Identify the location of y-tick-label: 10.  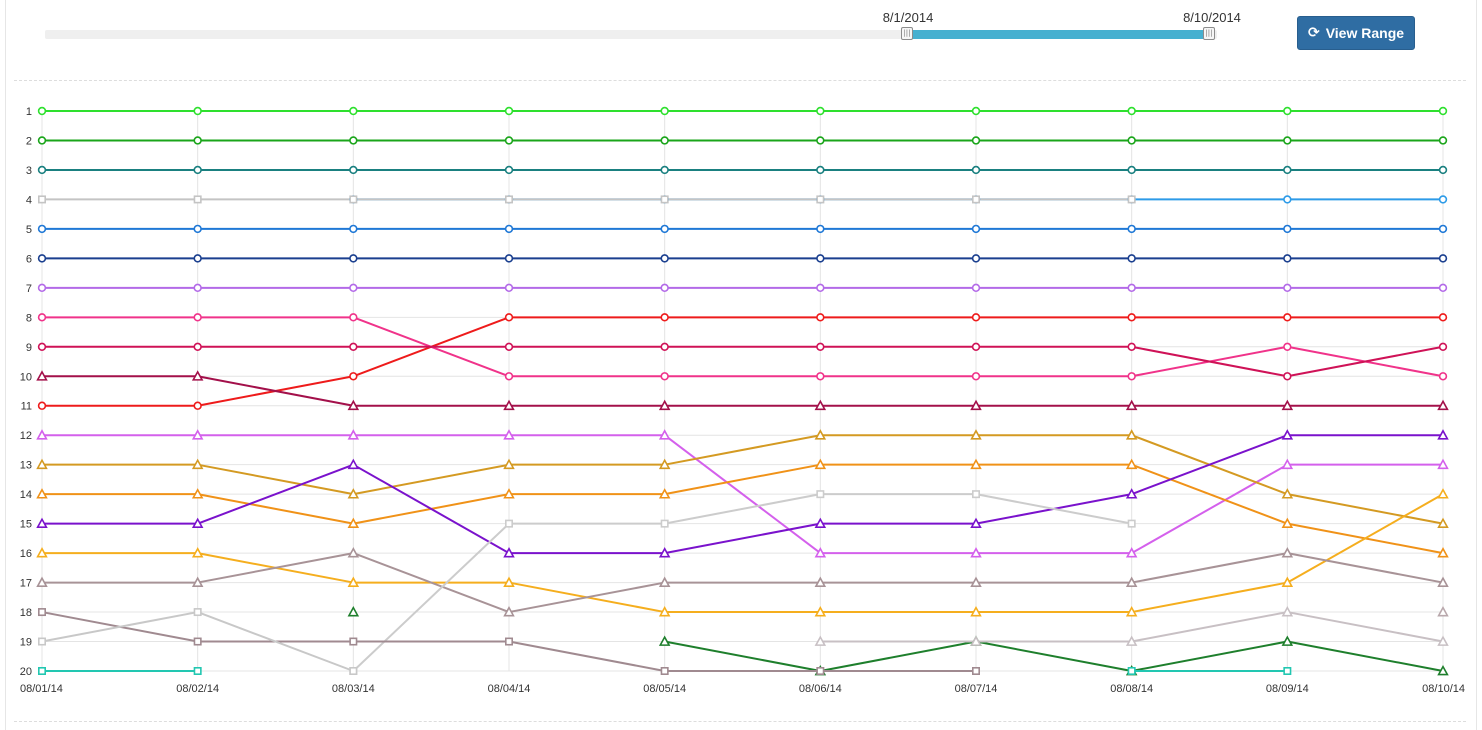
(26, 377).